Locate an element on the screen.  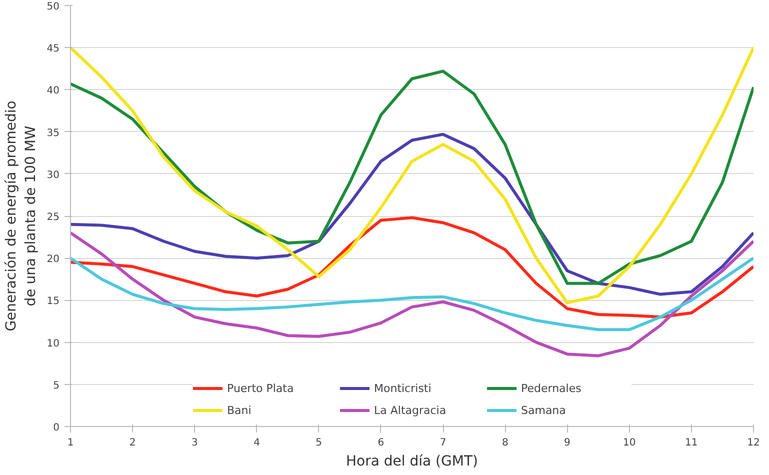
legend-label: Samana is located at coordinates (544, 410).